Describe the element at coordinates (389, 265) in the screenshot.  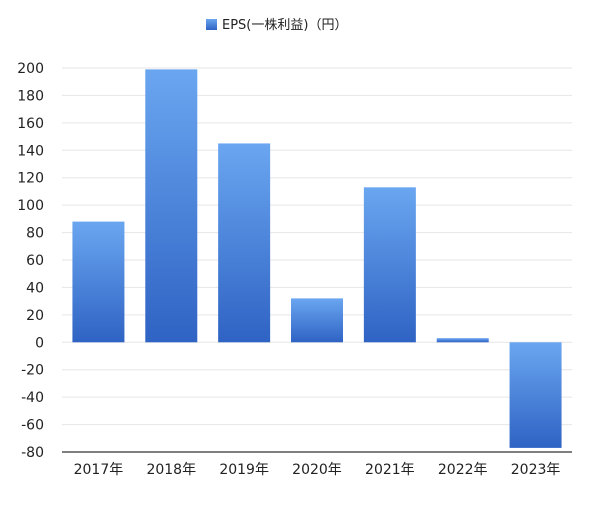
I see `bar-2021年` at that location.